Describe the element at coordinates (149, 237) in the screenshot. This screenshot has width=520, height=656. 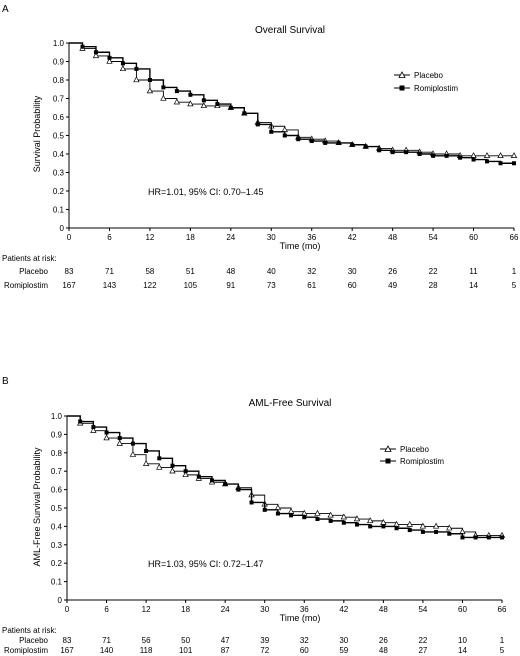
I see `x-tick-label: 12` at that location.